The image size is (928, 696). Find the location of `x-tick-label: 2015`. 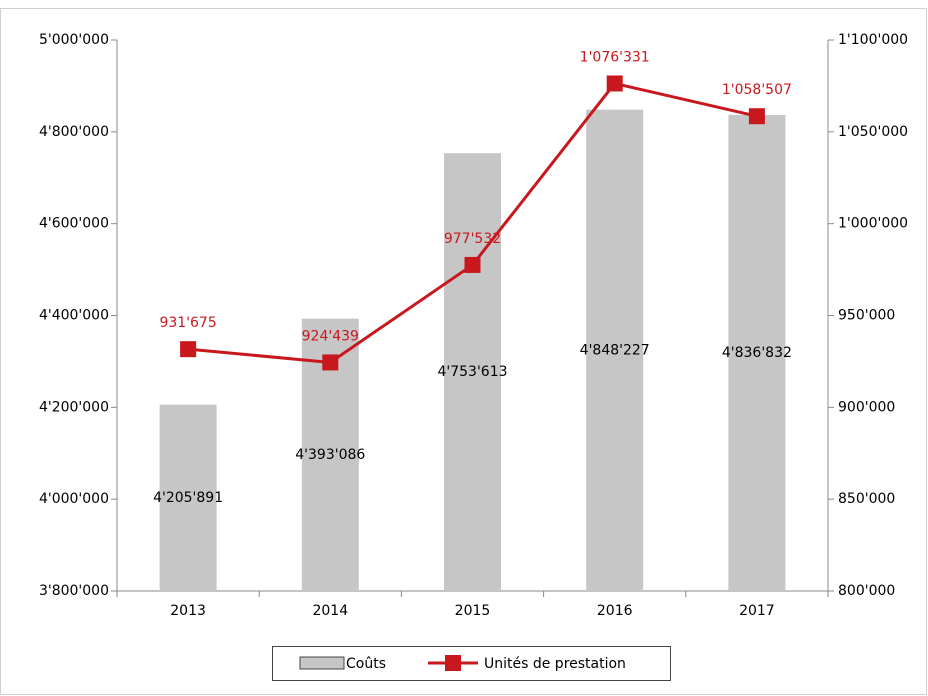

x-tick-label: 2015 is located at coordinates (473, 611).